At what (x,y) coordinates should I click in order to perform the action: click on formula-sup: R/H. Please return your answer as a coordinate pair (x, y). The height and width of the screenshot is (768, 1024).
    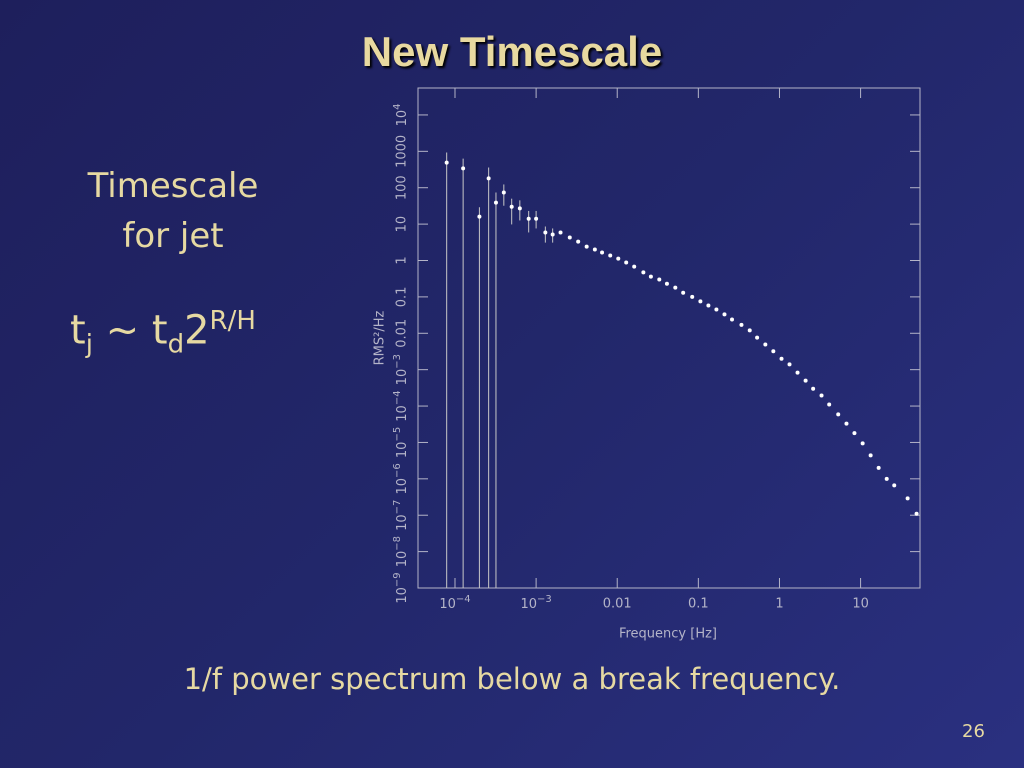
    Looking at the image, I should click on (232, 321).